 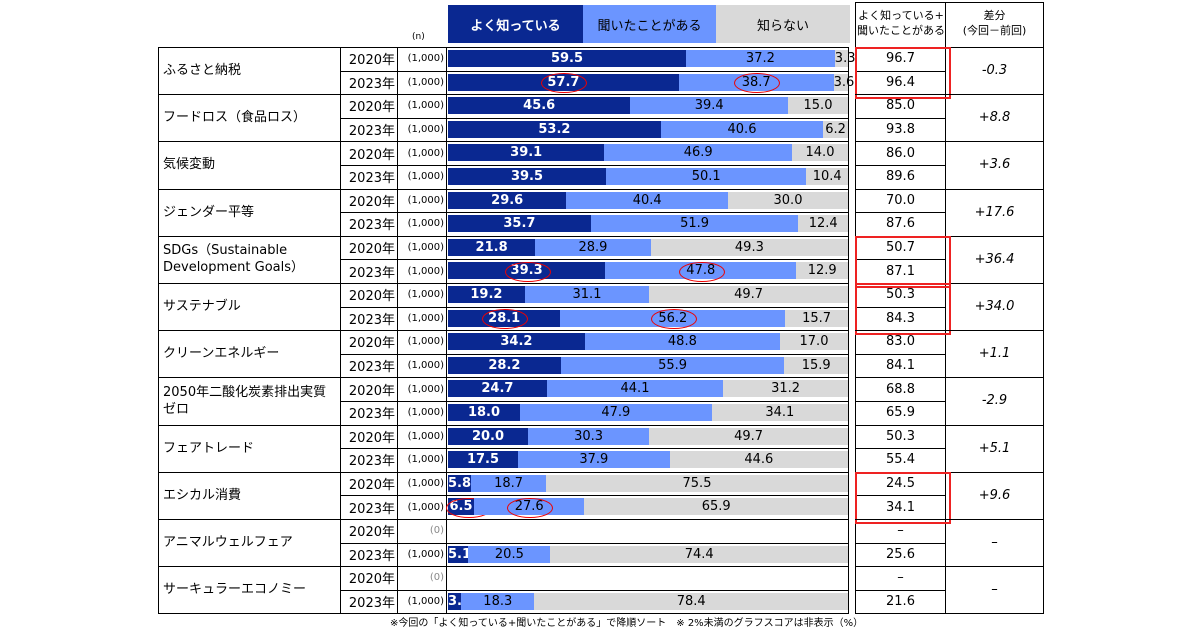 What do you see at coordinates (418, 37) in the screenshot?
I see `n-header: (n)` at bounding box center [418, 37].